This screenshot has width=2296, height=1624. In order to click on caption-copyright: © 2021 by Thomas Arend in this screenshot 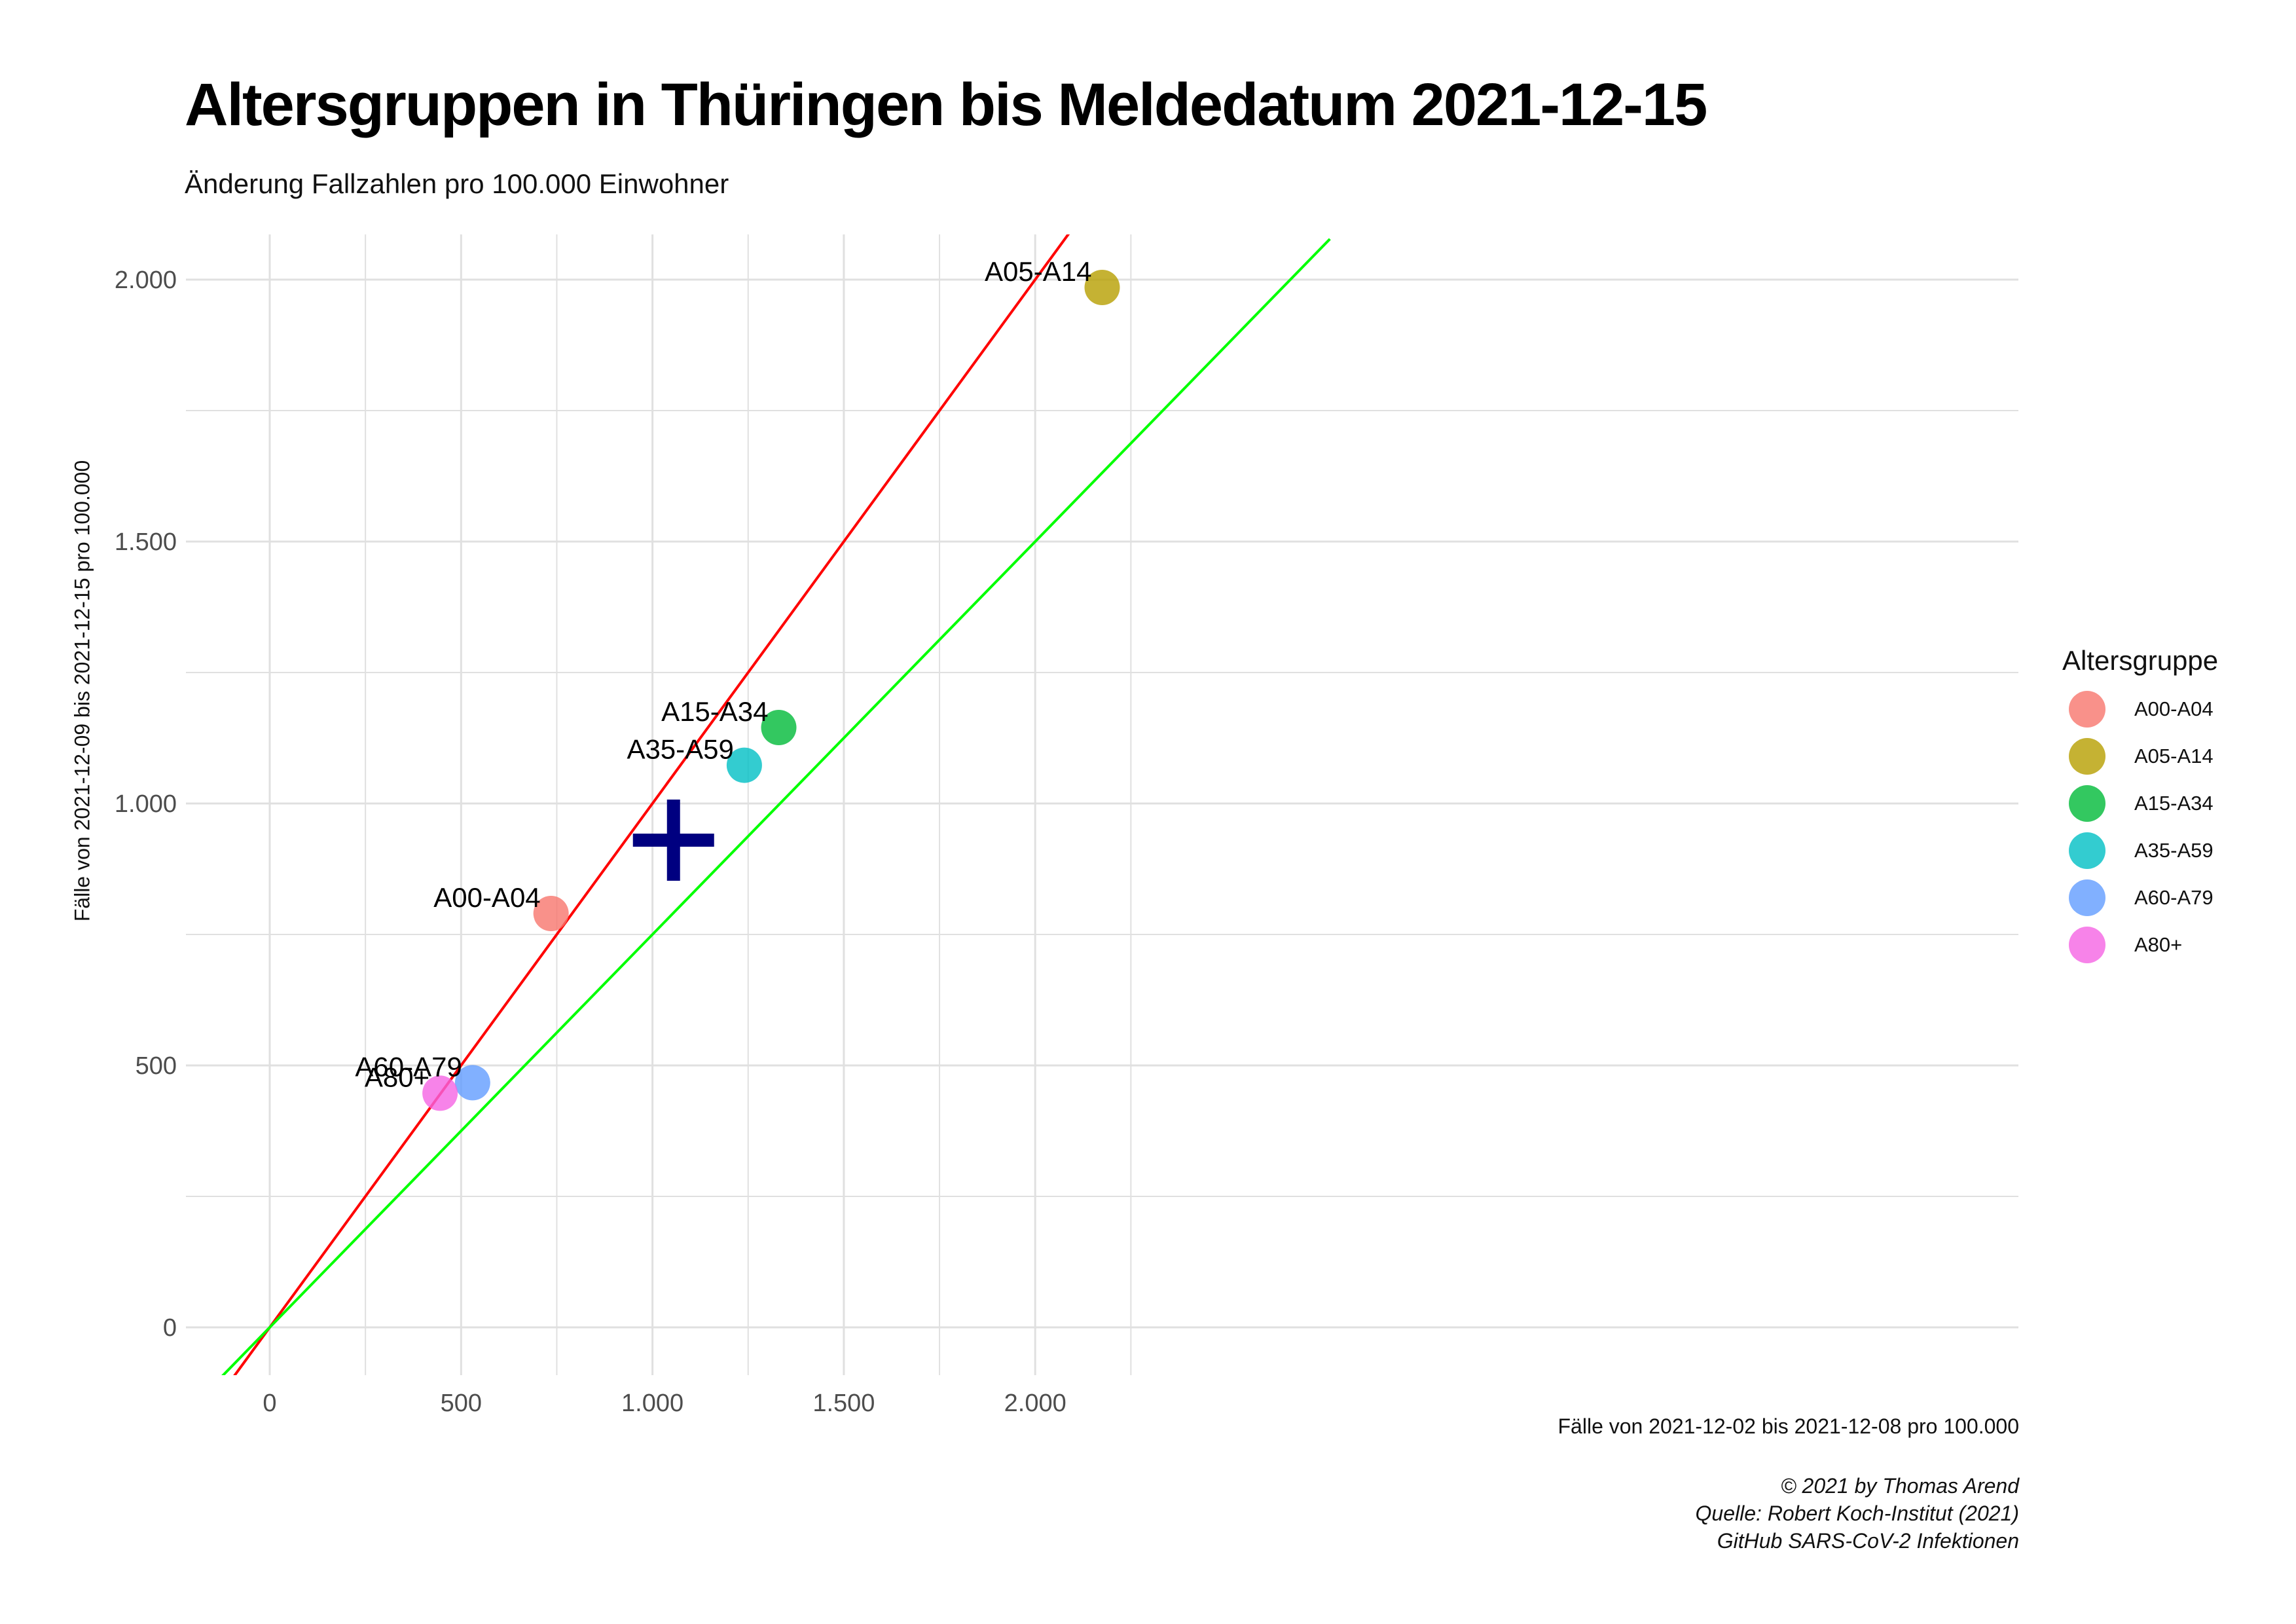, I will do `click(1900, 1486)`.